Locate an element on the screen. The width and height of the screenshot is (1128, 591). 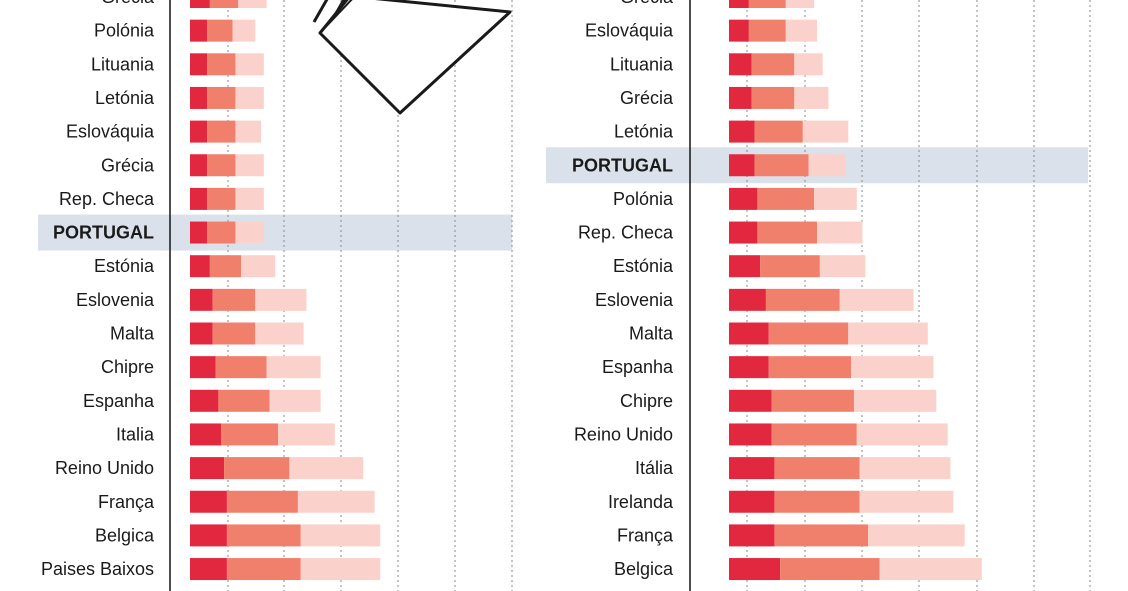
category-label: Irelanda is located at coordinates (641, 502).